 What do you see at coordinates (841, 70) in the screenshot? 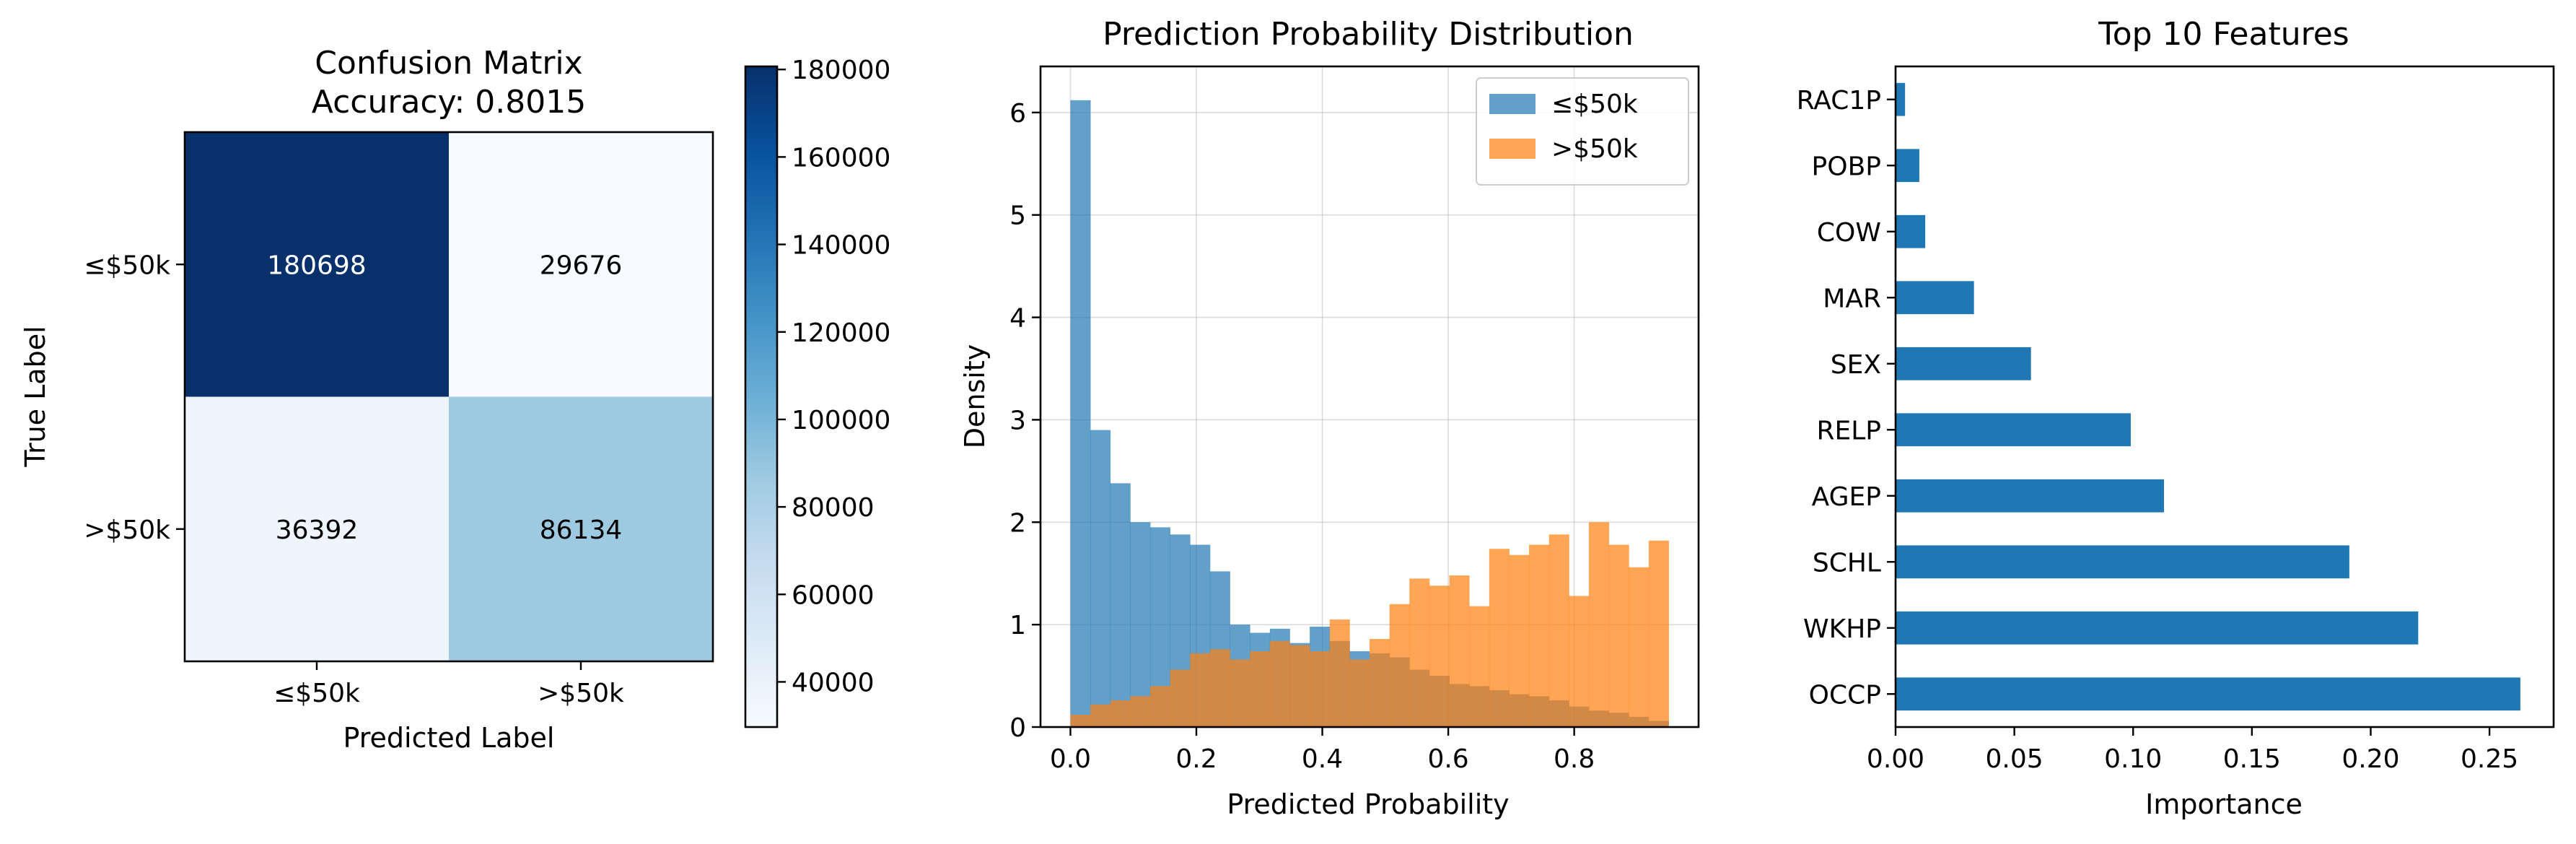
I see `colorbar-tick-label: 180000` at bounding box center [841, 70].